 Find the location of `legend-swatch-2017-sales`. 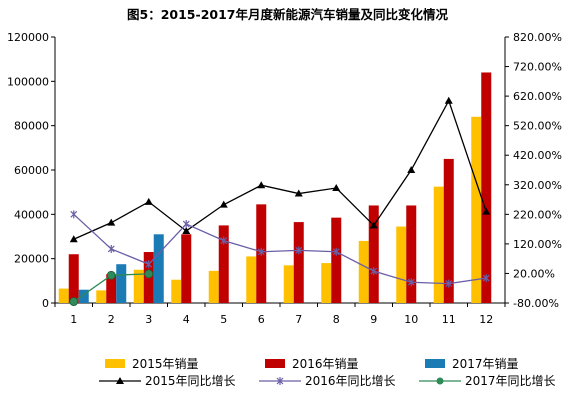

legend-swatch-2017-sales is located at coordinates (435, 363).